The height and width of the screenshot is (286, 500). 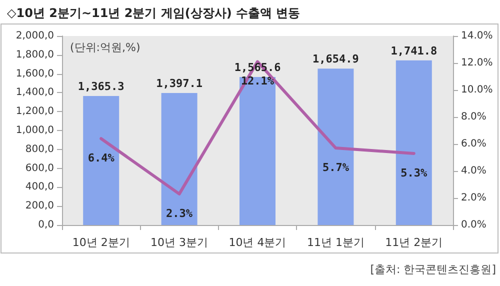 What do you see at coordinates (477, 90) in the screenshot?
I see `y2-tick-label: 10.0%` at bounding box center [477, 90].